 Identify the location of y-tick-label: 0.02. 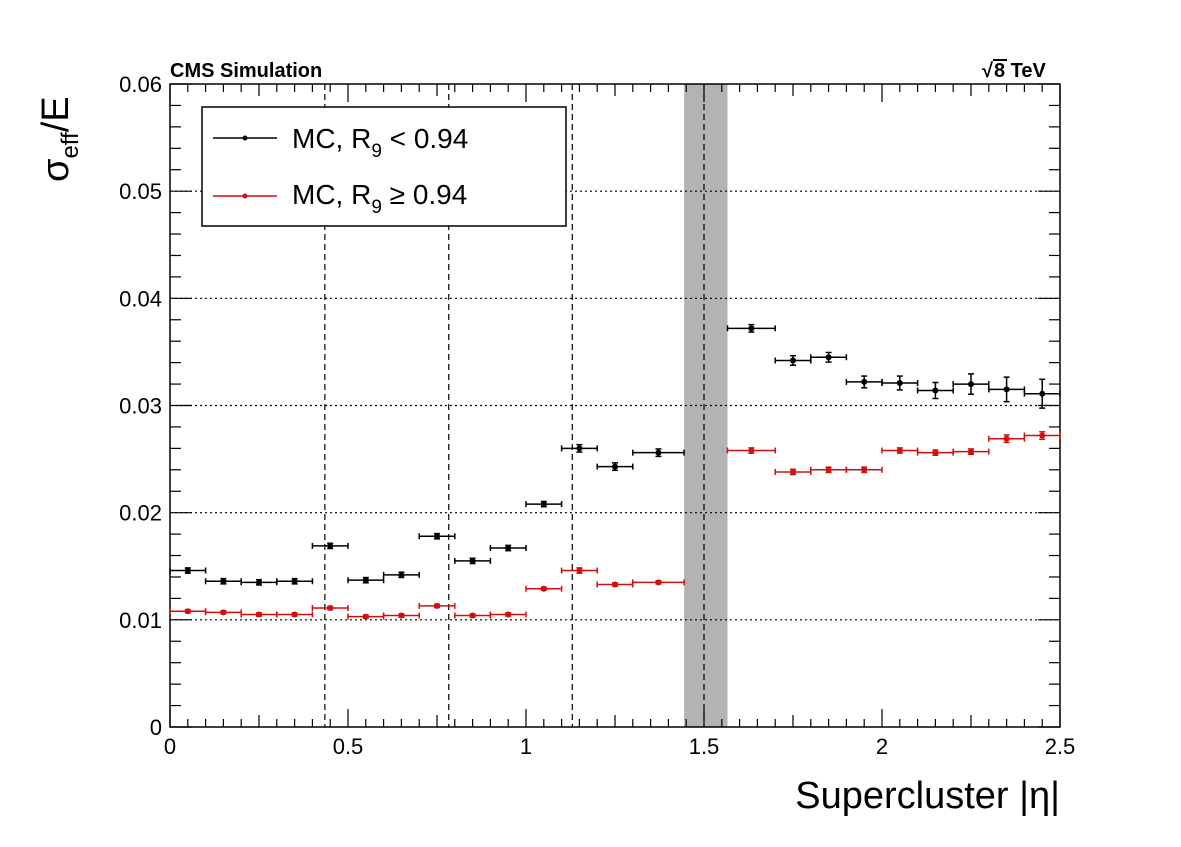
(140, 513).